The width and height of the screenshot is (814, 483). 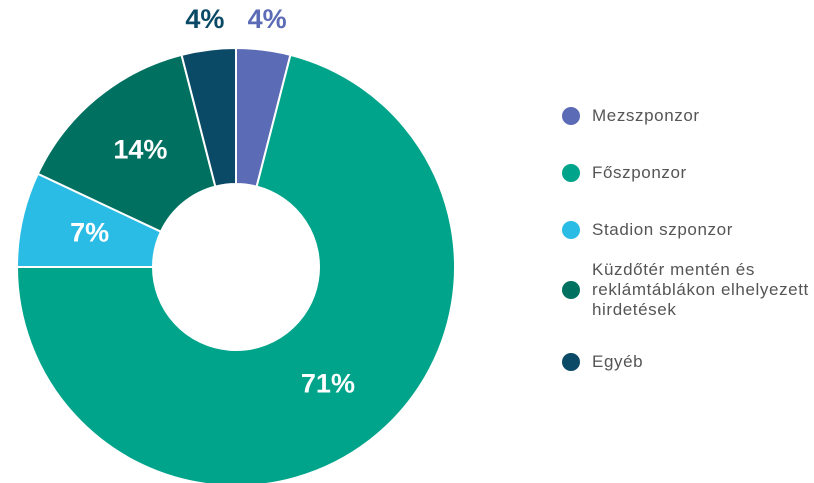 What do you see at coordinates (328, 384) in the screenshot?
I see `data-label: 71%` at bounding box center [328, 384].